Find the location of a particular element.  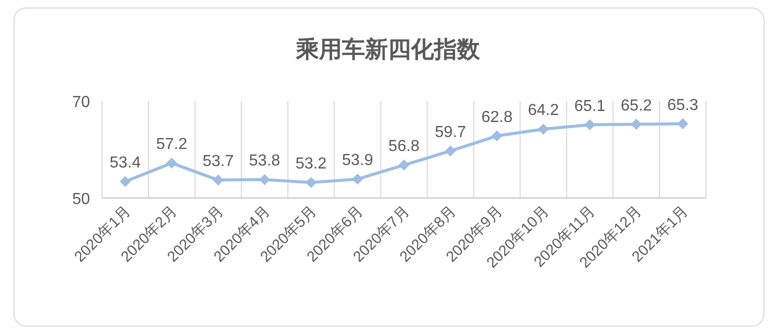

data-label: 56.8 is located at coordinates (404, 147).